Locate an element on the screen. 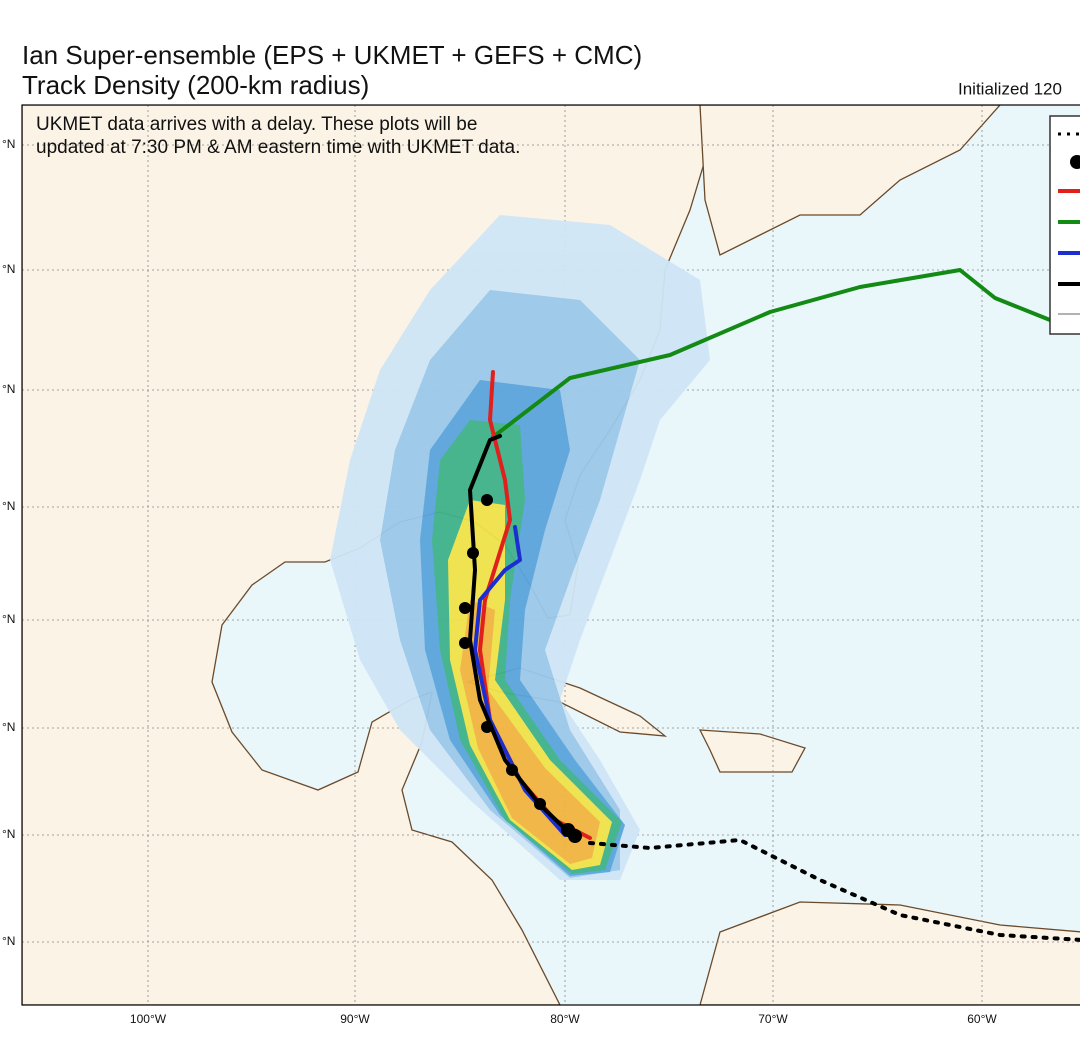 The width and height of the screenshot is (1080, 1046). legend-swatch is located at coordinates (1075, 162).